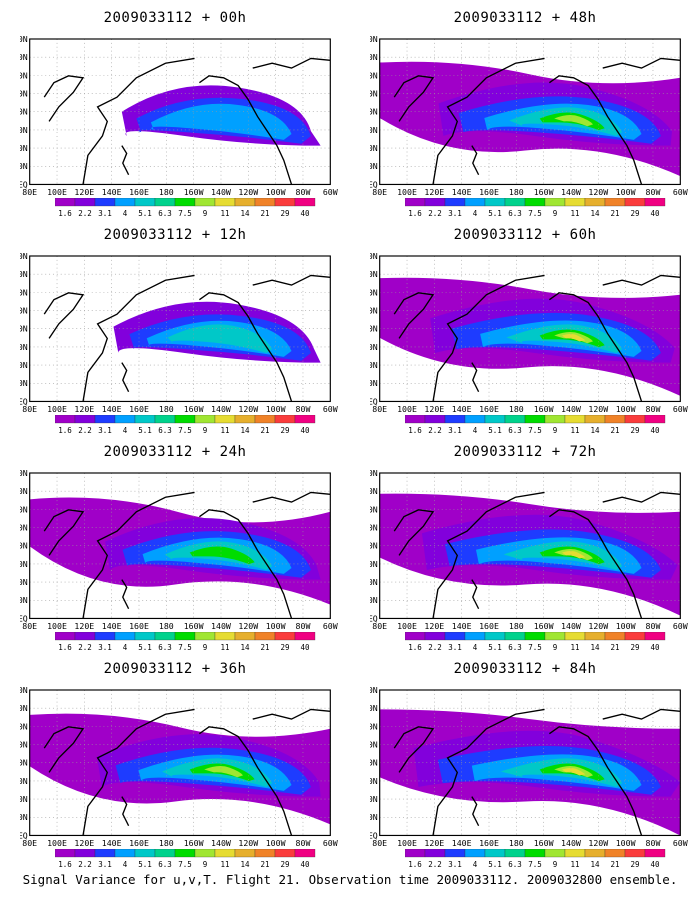 The image size is (700, 900). Describe the element at coordinates (330, 192) in the screenshot. I see `lon-tick-label: 60W` at that location.